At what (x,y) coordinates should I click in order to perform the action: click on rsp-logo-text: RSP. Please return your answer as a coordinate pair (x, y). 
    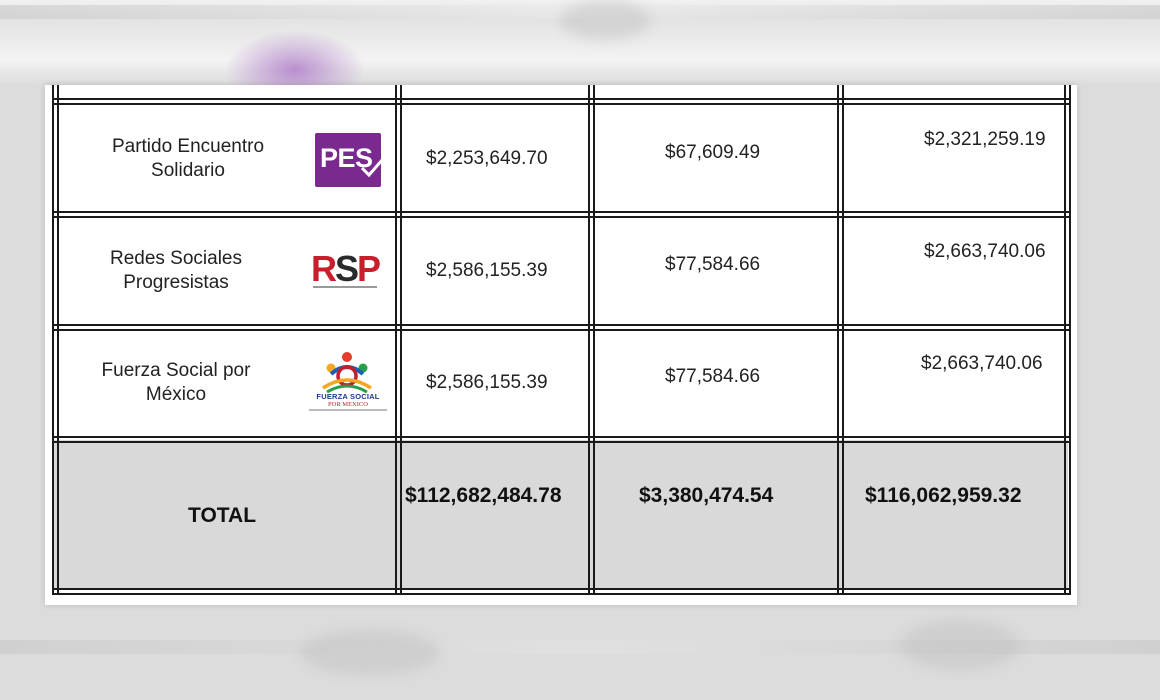
    Looking at the image, I should click on (346, 268).